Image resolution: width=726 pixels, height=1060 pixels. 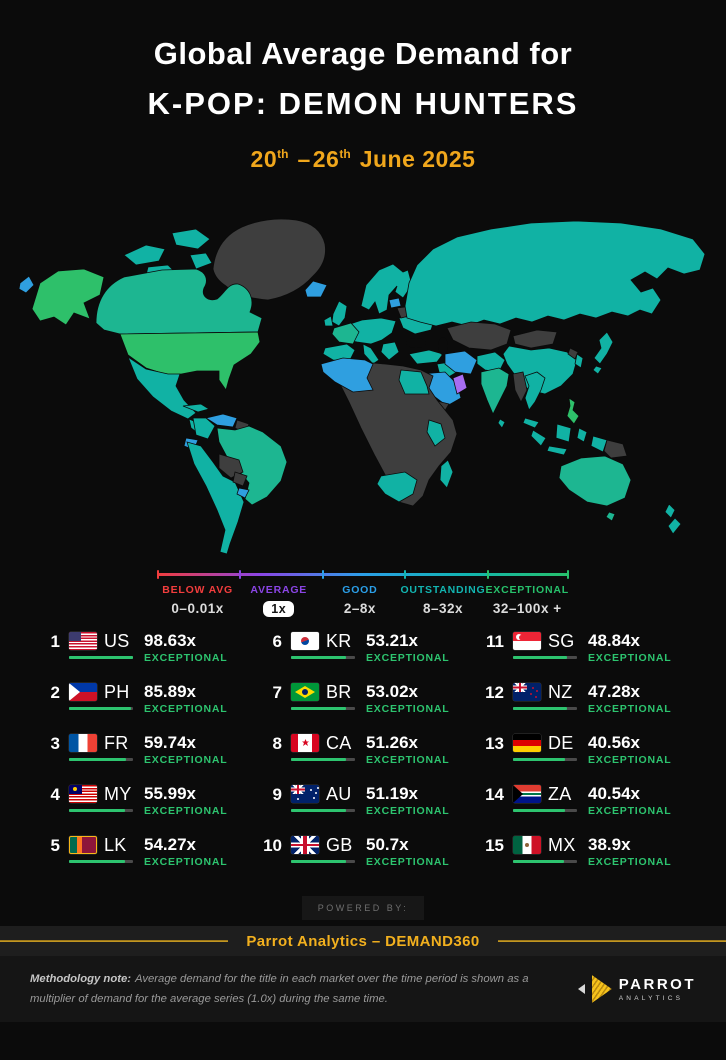 What do you see at coordinates (101, 747) in the screenshot?
I see `market-flag-block: FR` at bounding box center [101, 747].